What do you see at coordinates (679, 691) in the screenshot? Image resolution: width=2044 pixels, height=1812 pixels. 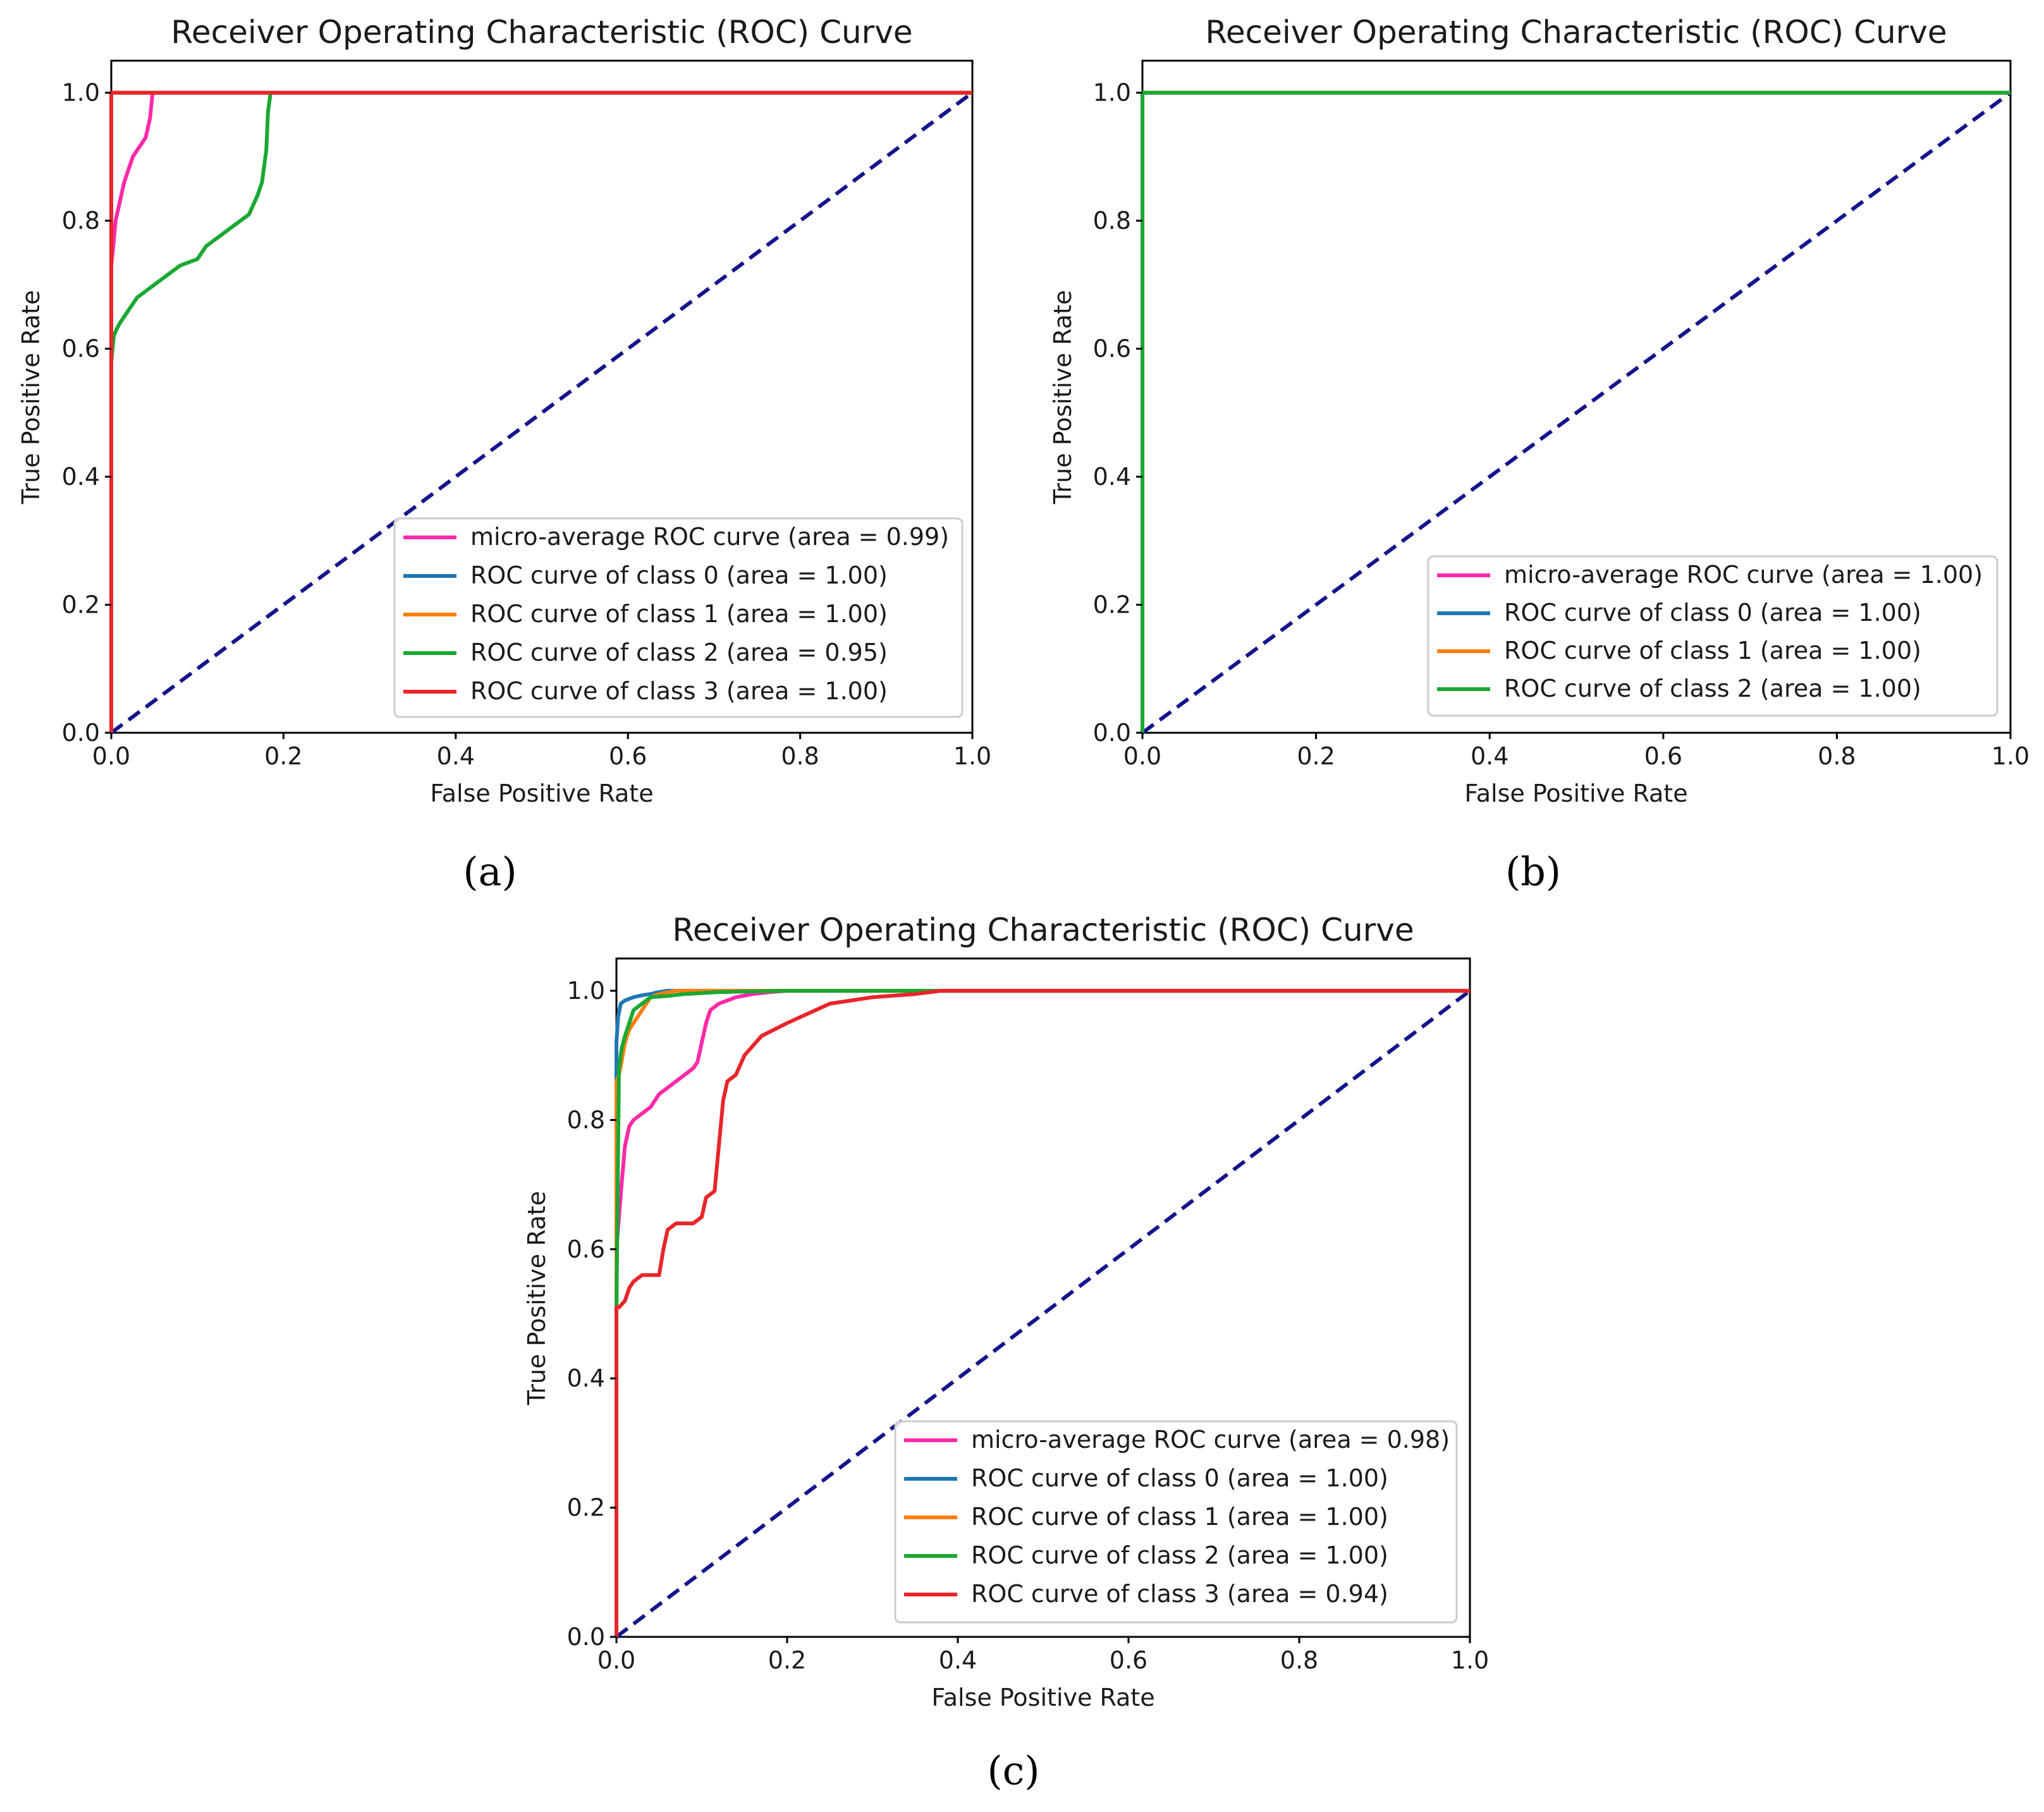 I see `legend-label-4: ROC curve of class 3 (area = 1.00)` at bounding box center [679, 691].